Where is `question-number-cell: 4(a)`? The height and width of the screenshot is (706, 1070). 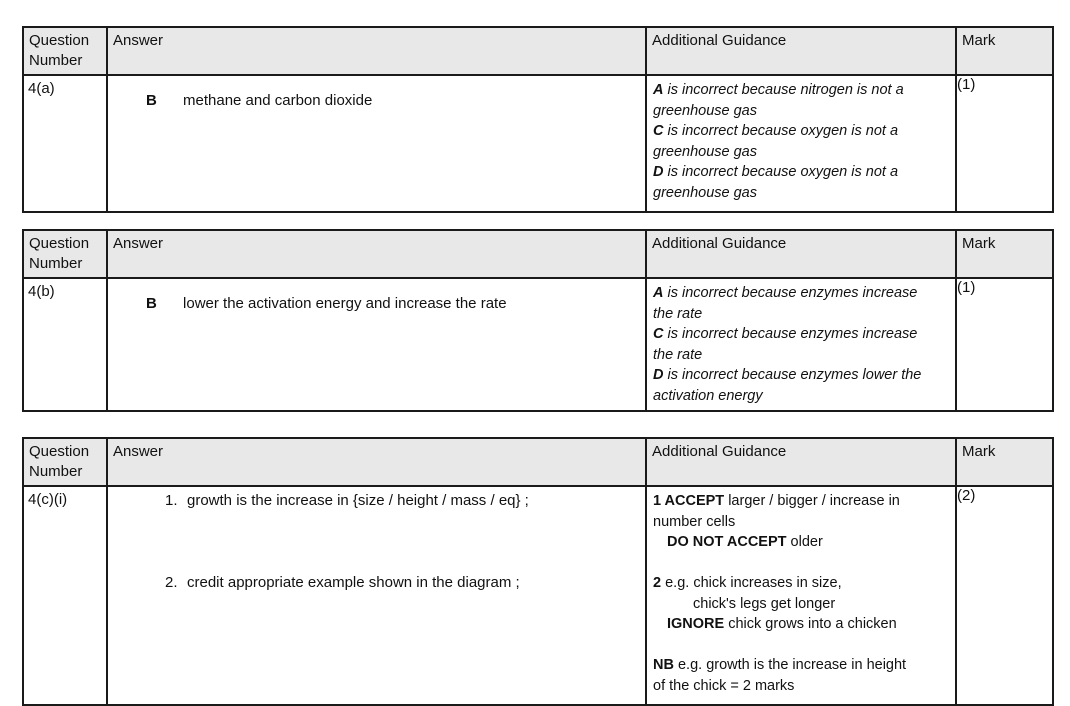 question-number-cell: 4(a) is located at coordinates (65, 143).